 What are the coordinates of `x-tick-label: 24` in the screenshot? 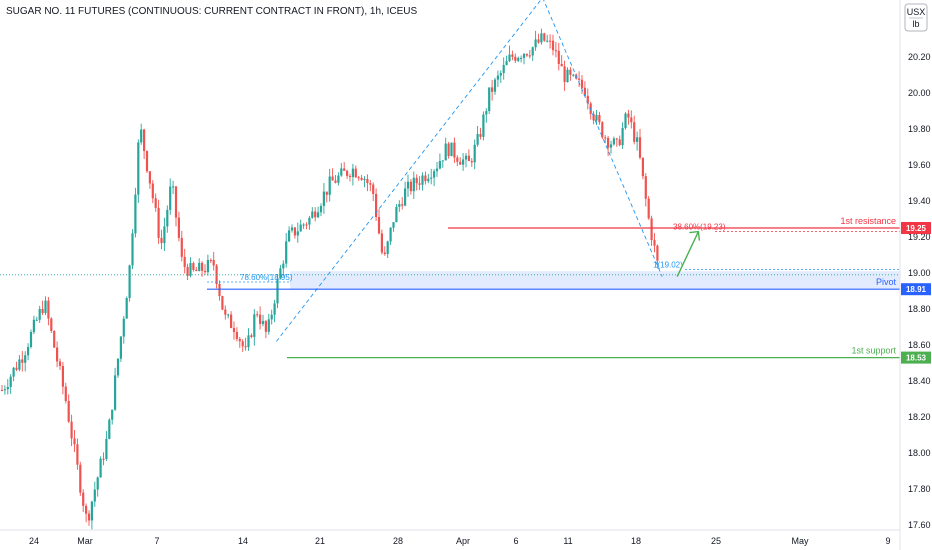 It's located at (34, 541).